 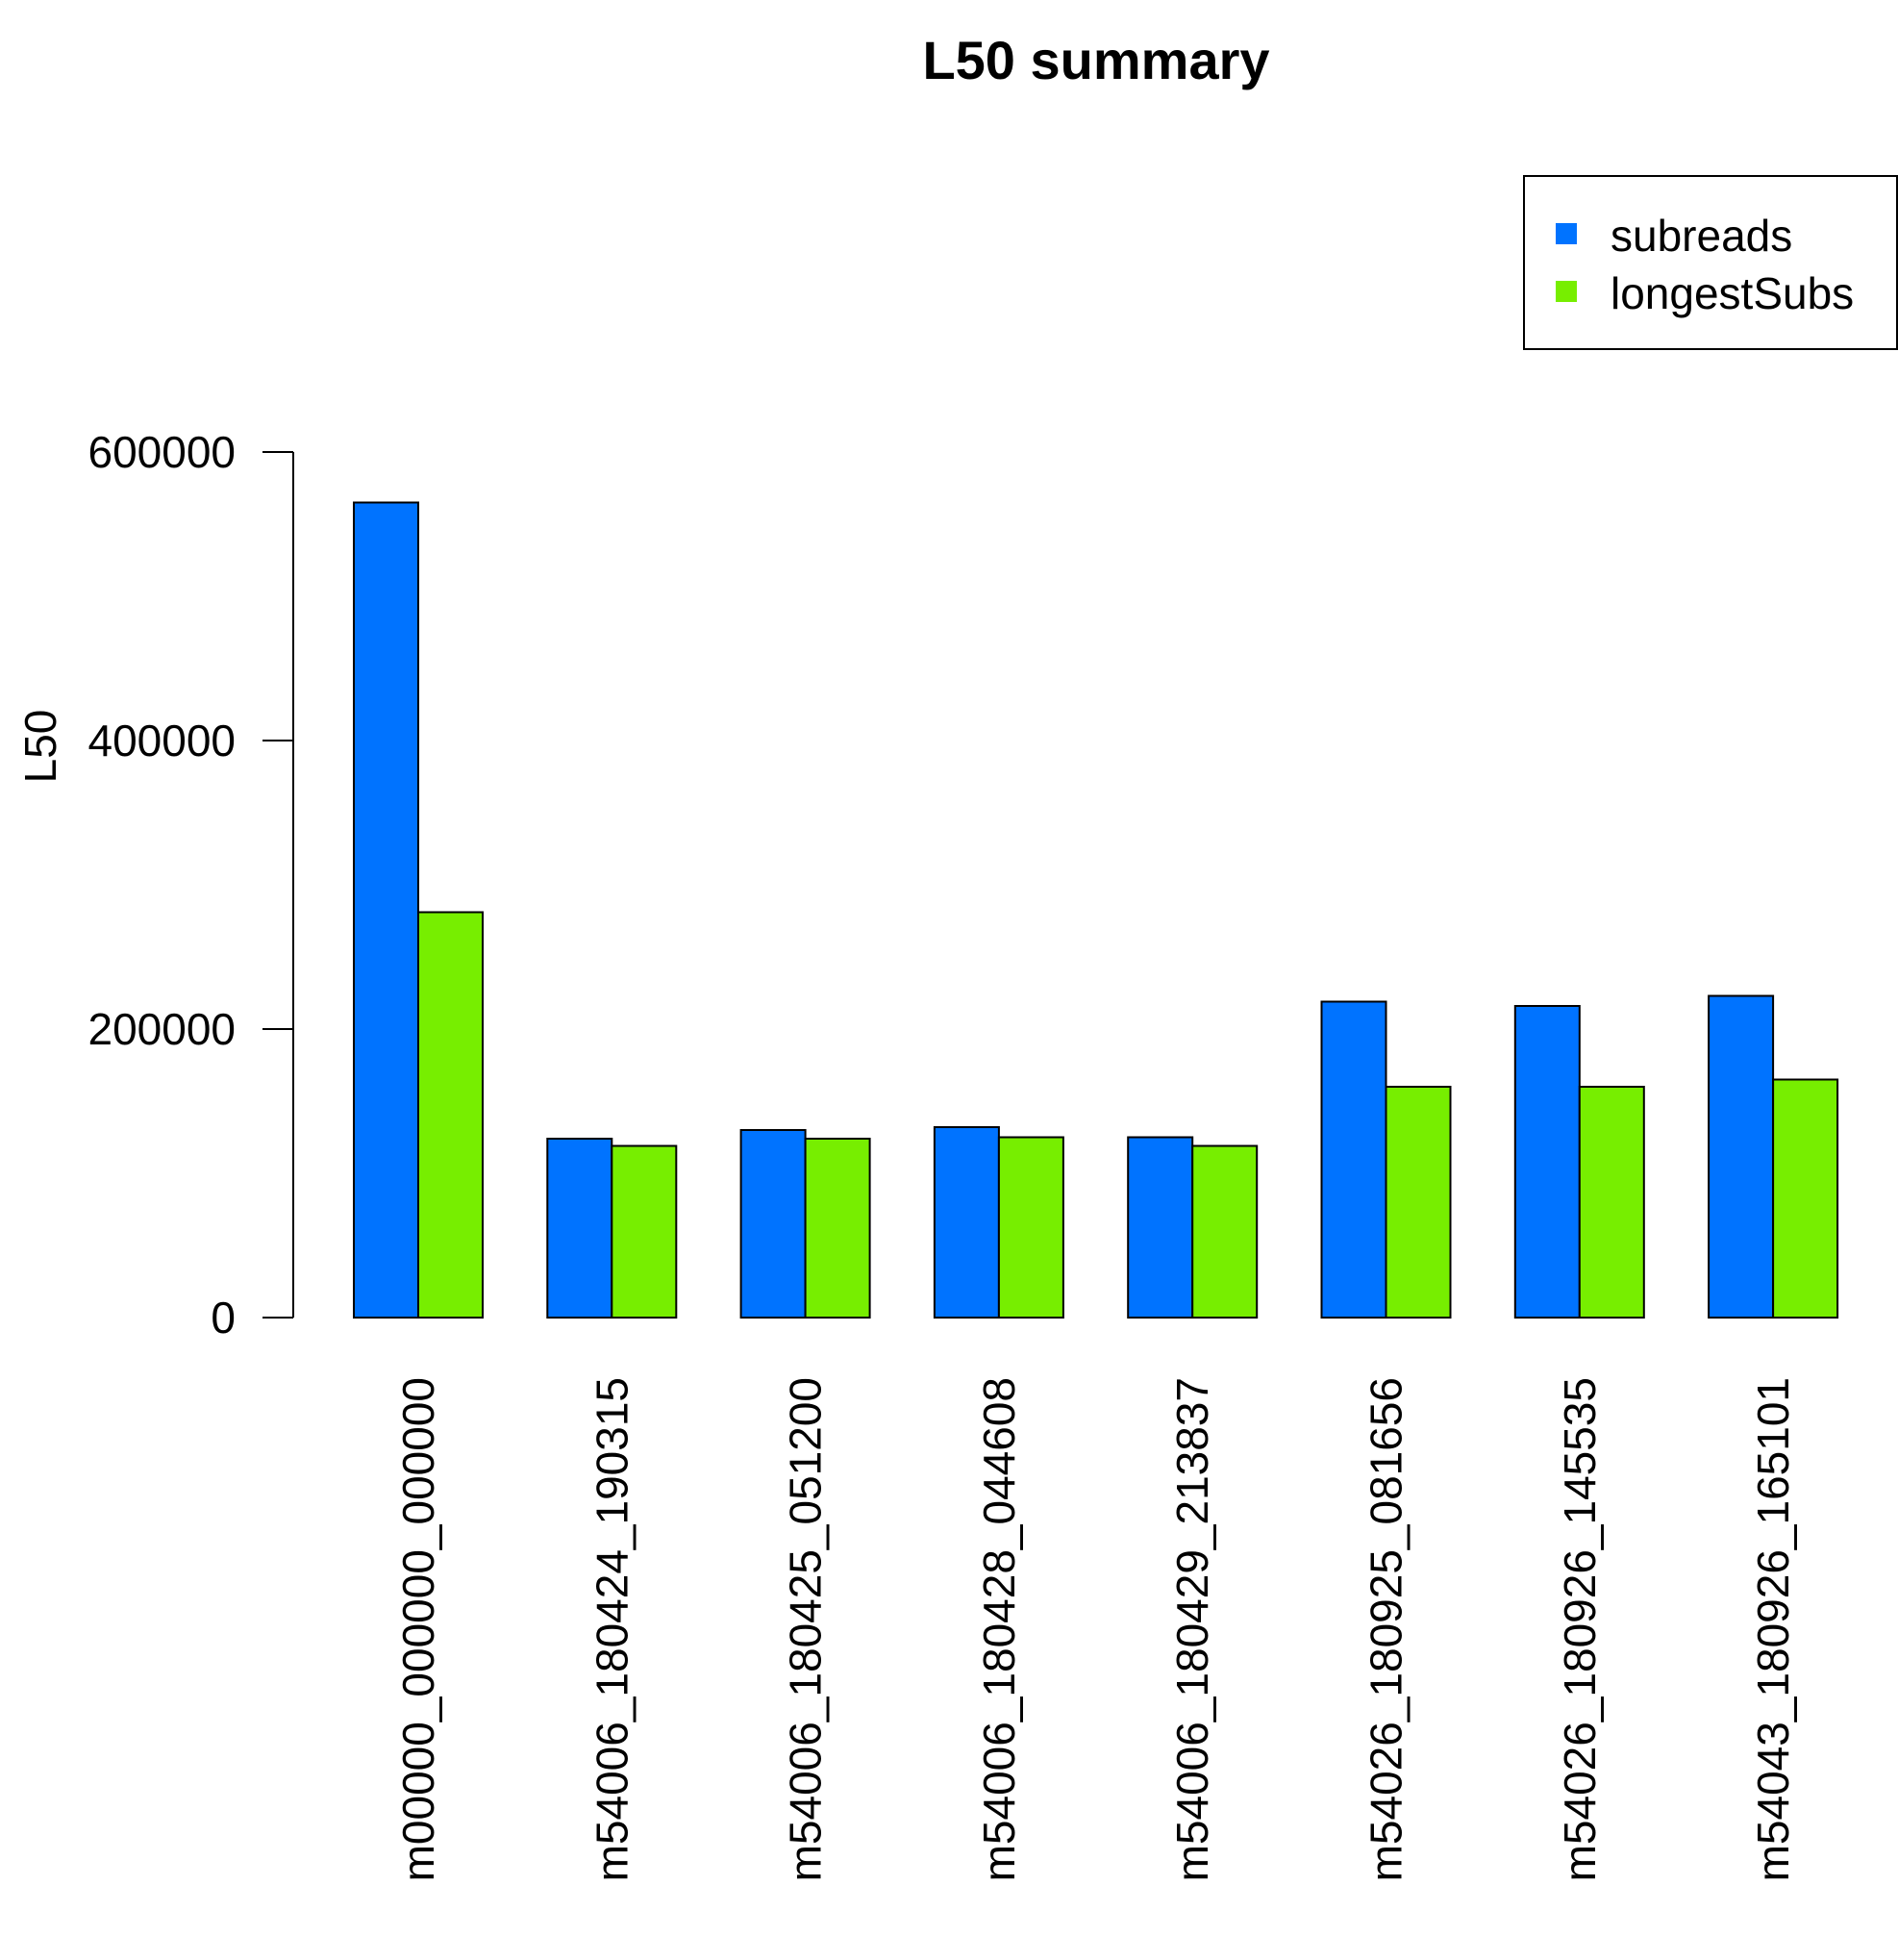 What do you see at coordinates (1386, 1629) in the screenshot?
I see `x-category-label: m54026_180925_081656` at bounding box center [1386, 1629].